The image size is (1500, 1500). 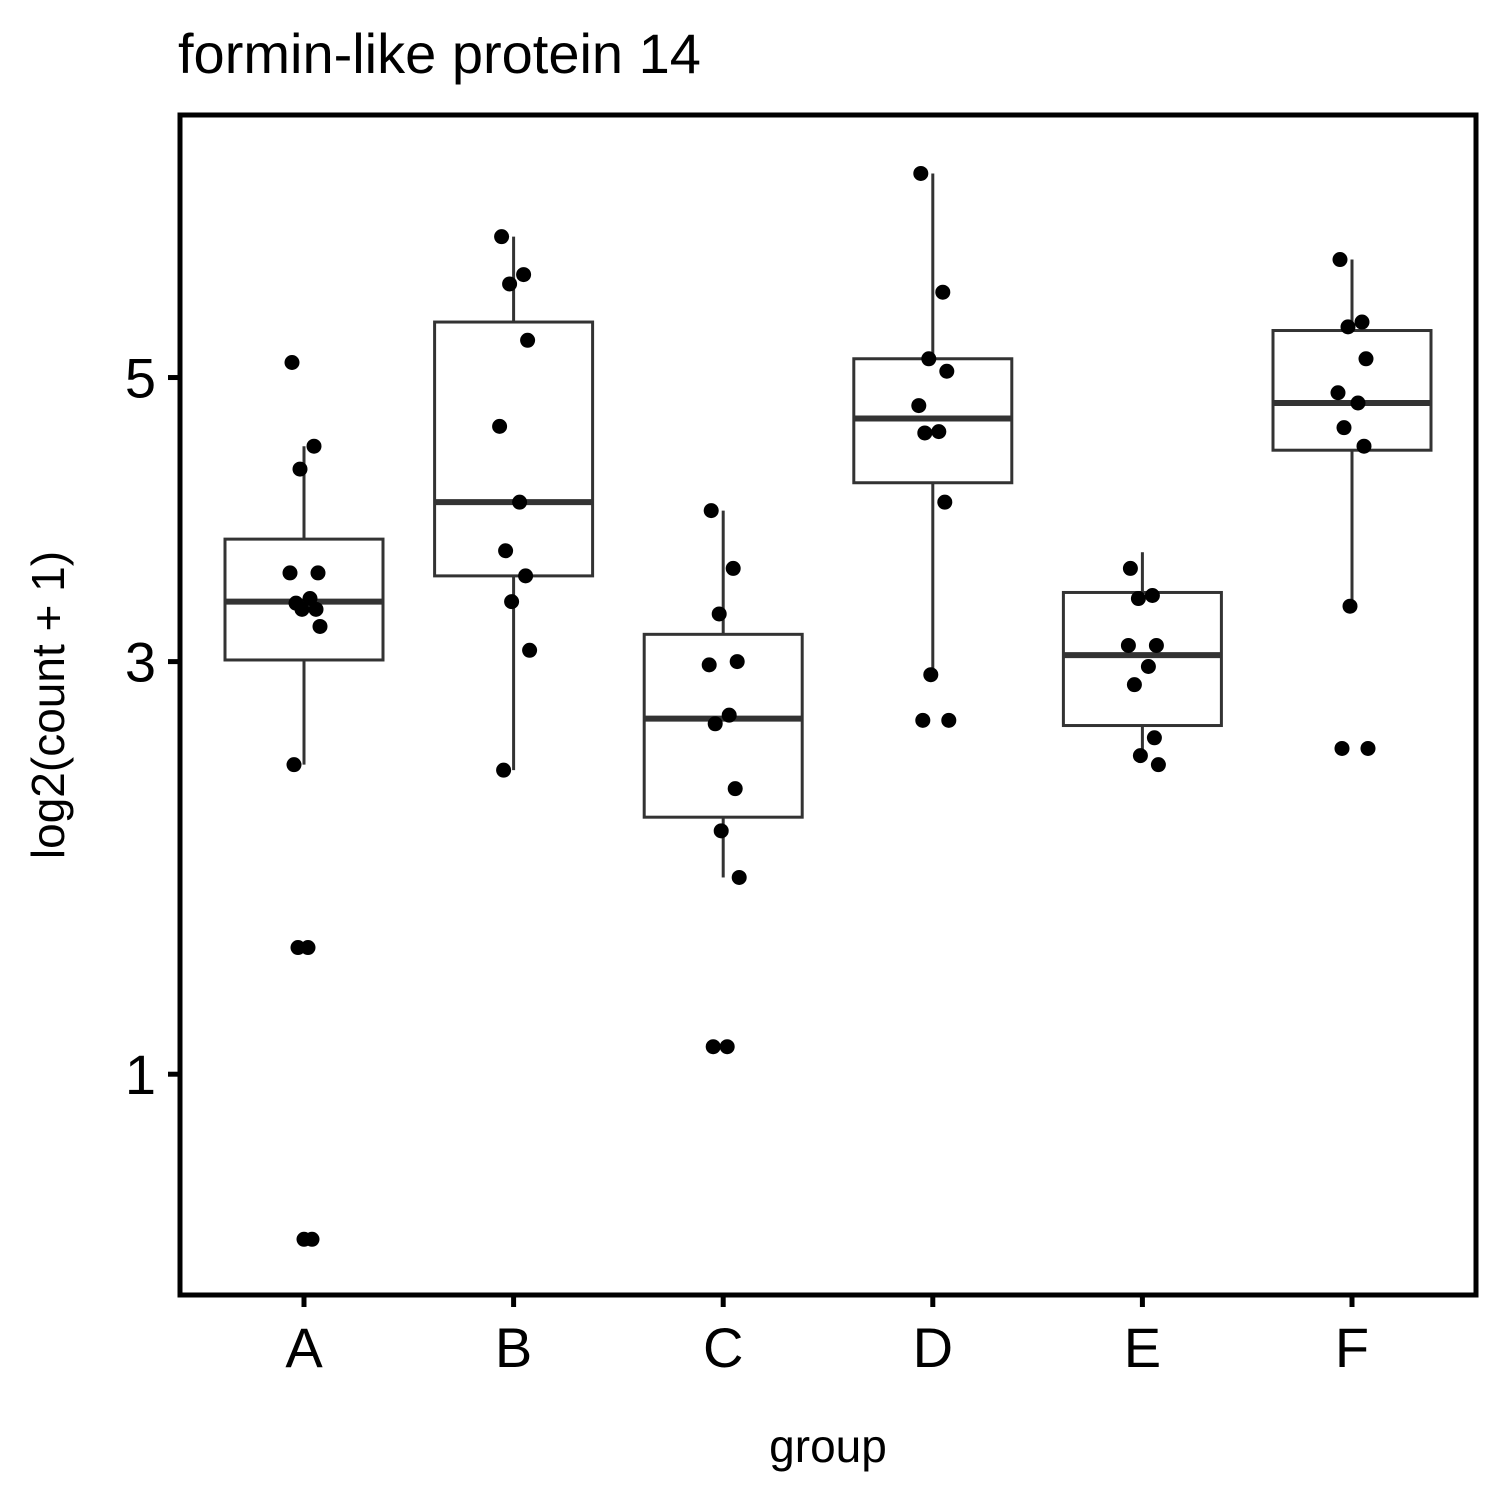 I want to click on y-tick-label: 1, so click(x=140, y=1074).